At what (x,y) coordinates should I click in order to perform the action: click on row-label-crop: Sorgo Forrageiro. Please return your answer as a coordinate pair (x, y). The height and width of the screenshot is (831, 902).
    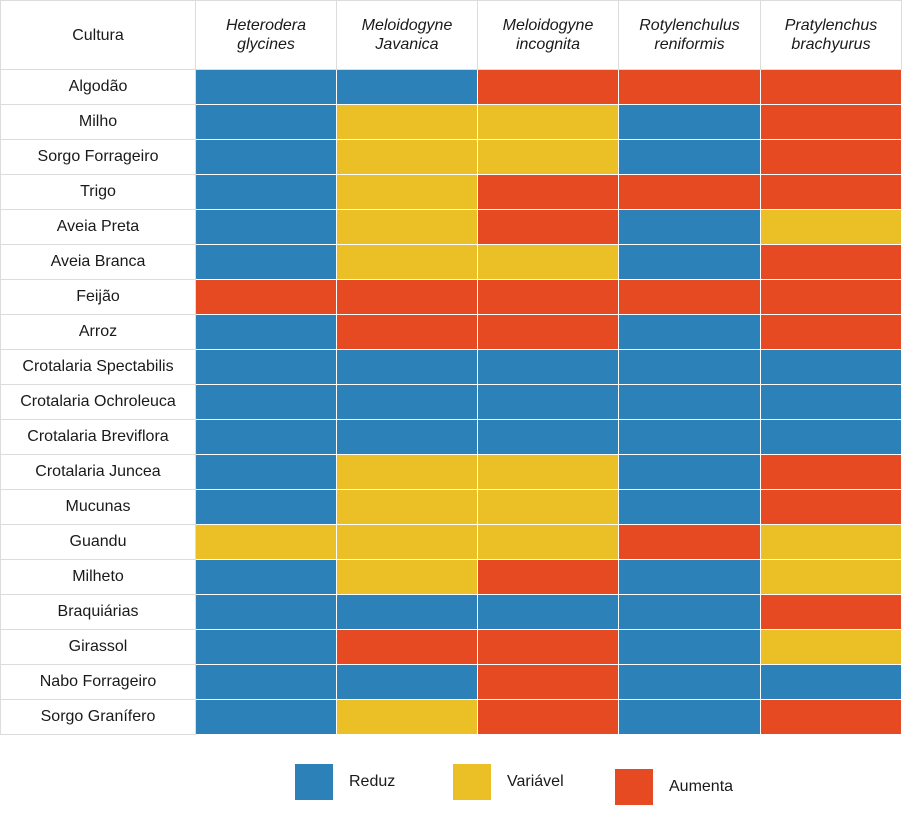
    Looking at the image, I should click on (98, 157).